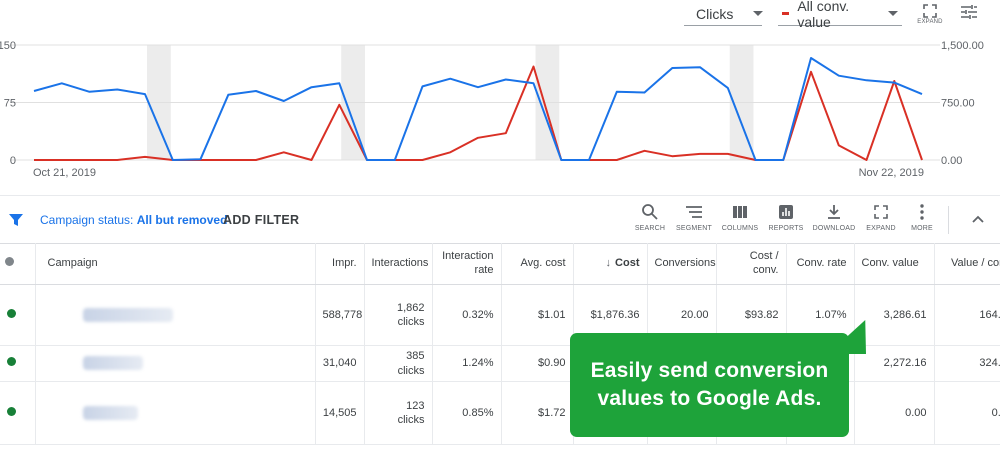 The width and height of the screenshot is (1000, 450). I want to click on fullscreen-icon, so click(881, 212).